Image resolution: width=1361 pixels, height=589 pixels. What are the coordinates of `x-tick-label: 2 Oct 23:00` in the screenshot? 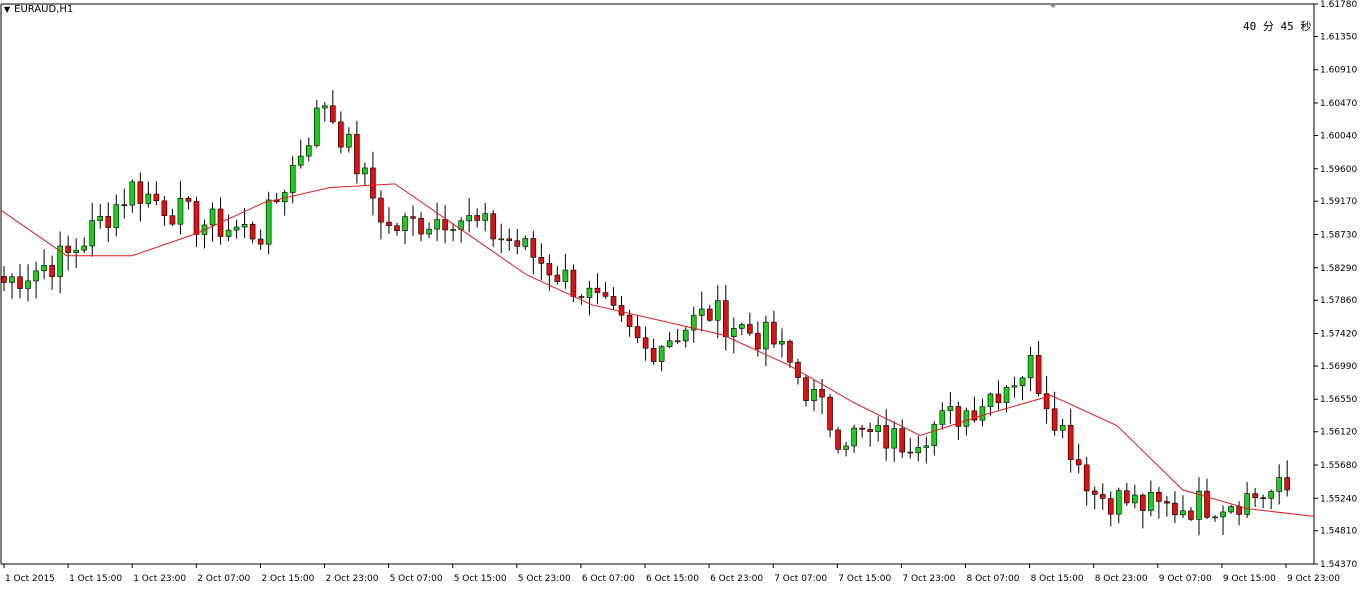 It's located at (352, 579).